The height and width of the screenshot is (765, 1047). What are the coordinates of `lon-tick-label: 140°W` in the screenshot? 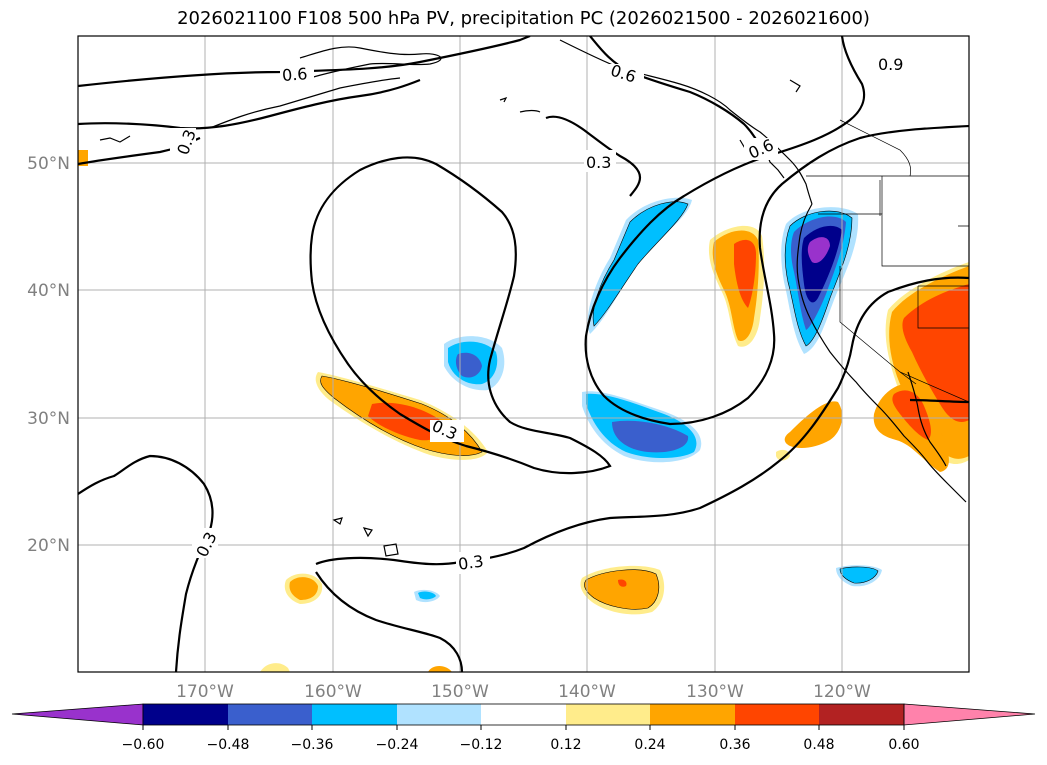 It's located at (587, 692).